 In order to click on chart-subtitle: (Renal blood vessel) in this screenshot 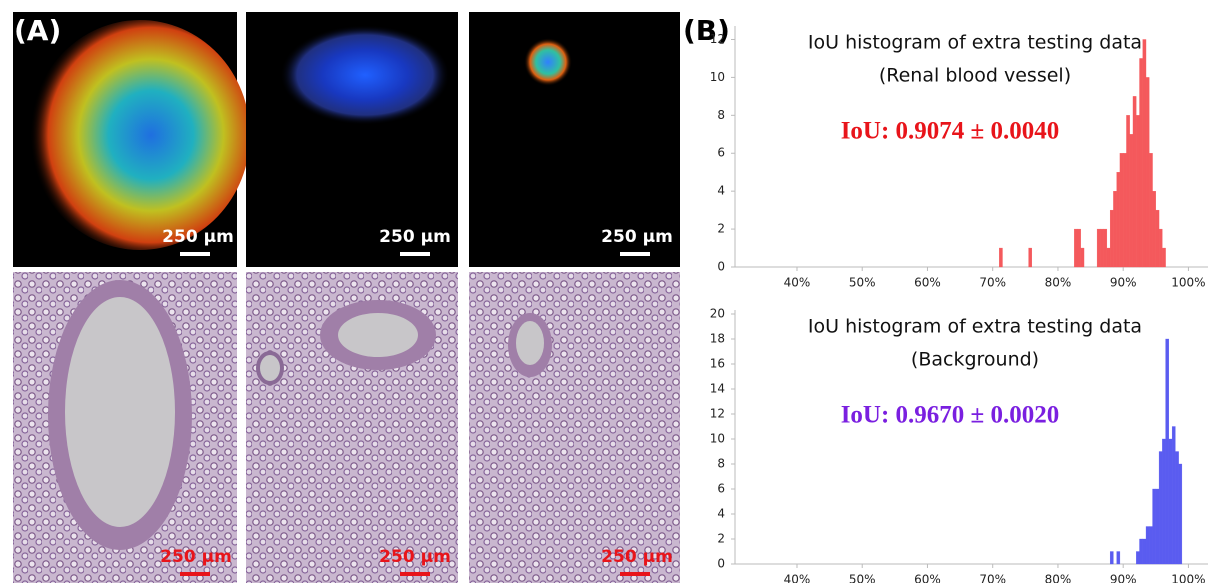, I will do `click(975, 76)`.